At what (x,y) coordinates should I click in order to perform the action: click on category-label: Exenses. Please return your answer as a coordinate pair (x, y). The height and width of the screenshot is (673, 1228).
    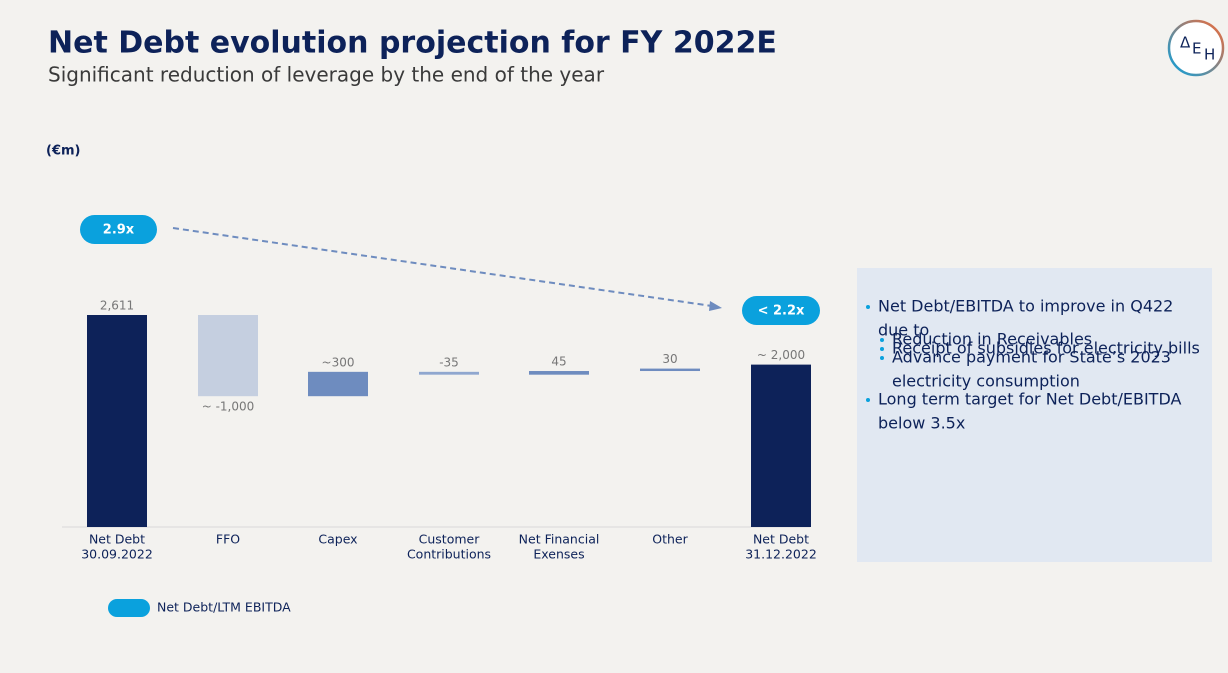
    Looking at the image, I should click on (558, 554).